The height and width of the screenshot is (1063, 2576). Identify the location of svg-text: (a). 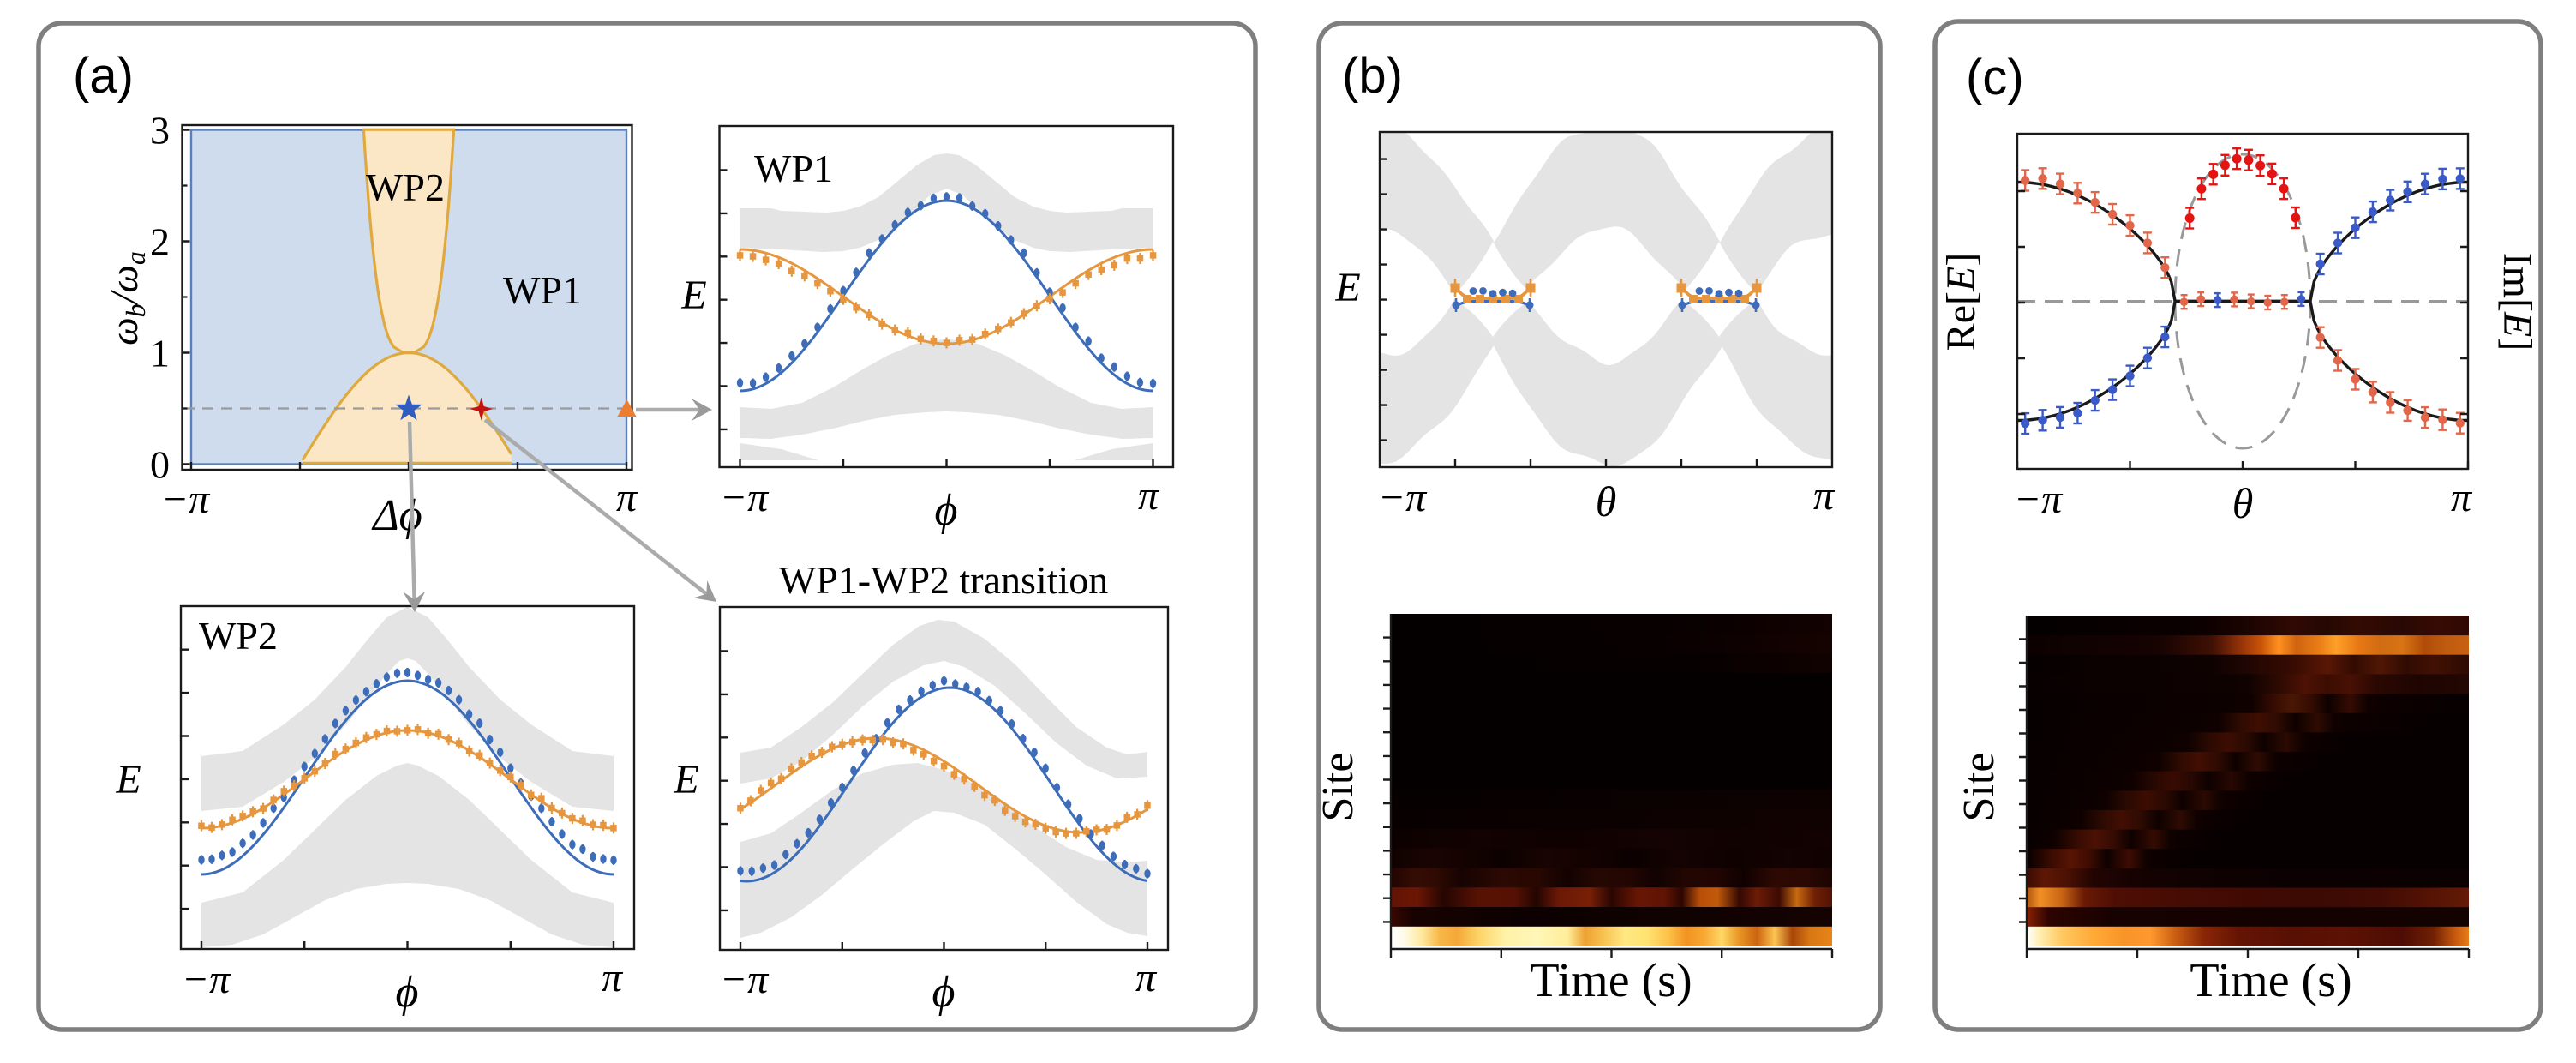
(103, 76).